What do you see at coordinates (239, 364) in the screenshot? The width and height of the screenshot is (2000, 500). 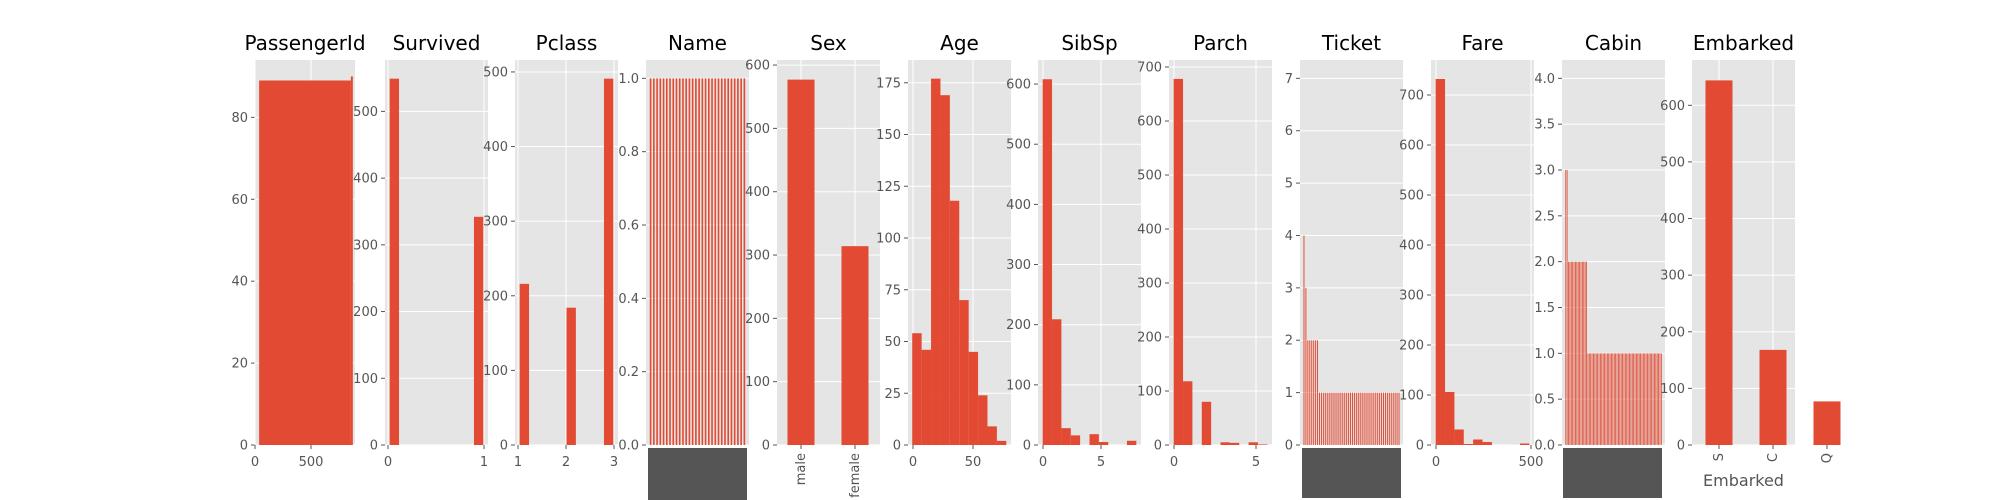 I see `y-tick-label: 20` at bounding box center [239, 364].